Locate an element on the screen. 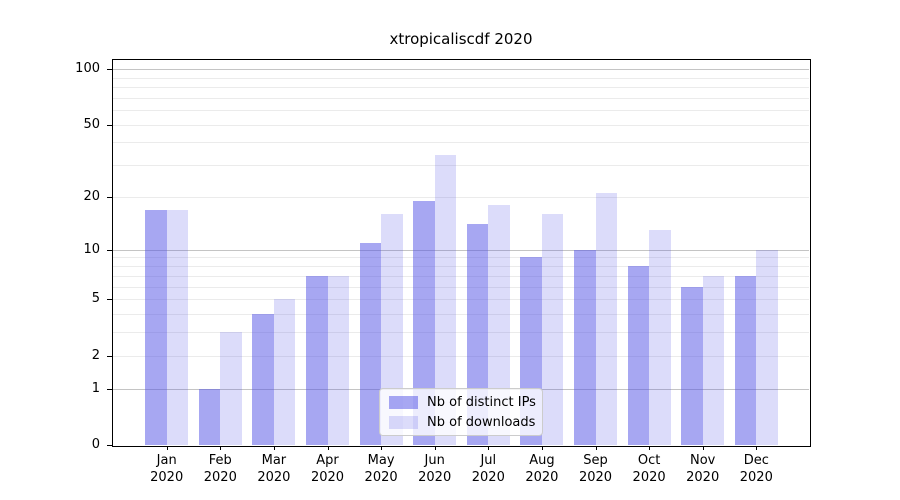 This screenshot has height=500, width=900. x-tick-mark-jun is located at coordinates (435, 448).